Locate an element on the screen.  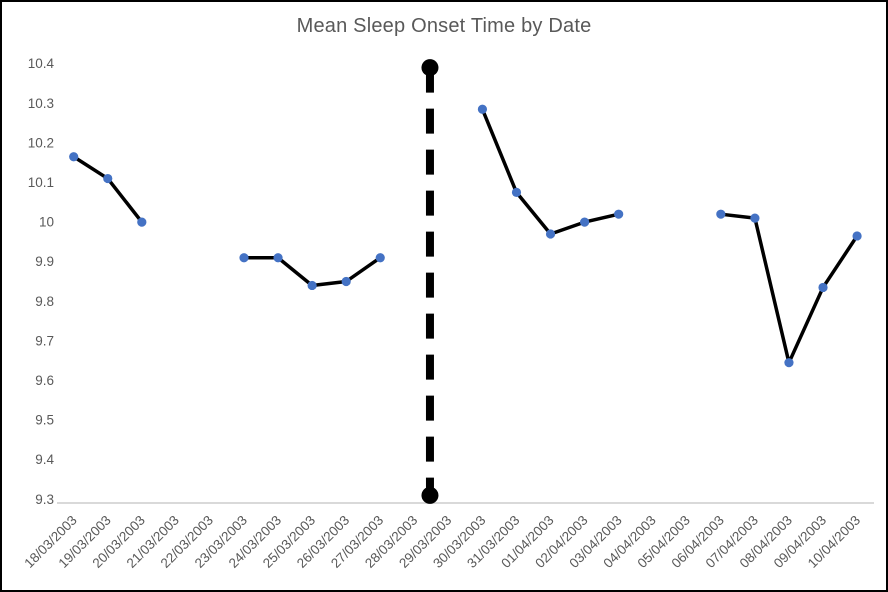
y-axis-tick-label: 9.8 is located at coordinates (44, 301).